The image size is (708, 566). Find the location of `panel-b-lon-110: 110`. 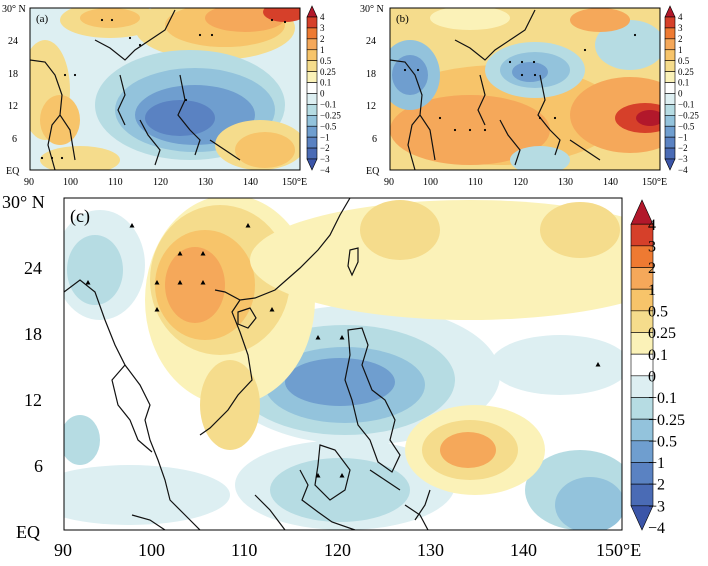

panel-b-lon-110: 110 is located at coordinates (475, 182).